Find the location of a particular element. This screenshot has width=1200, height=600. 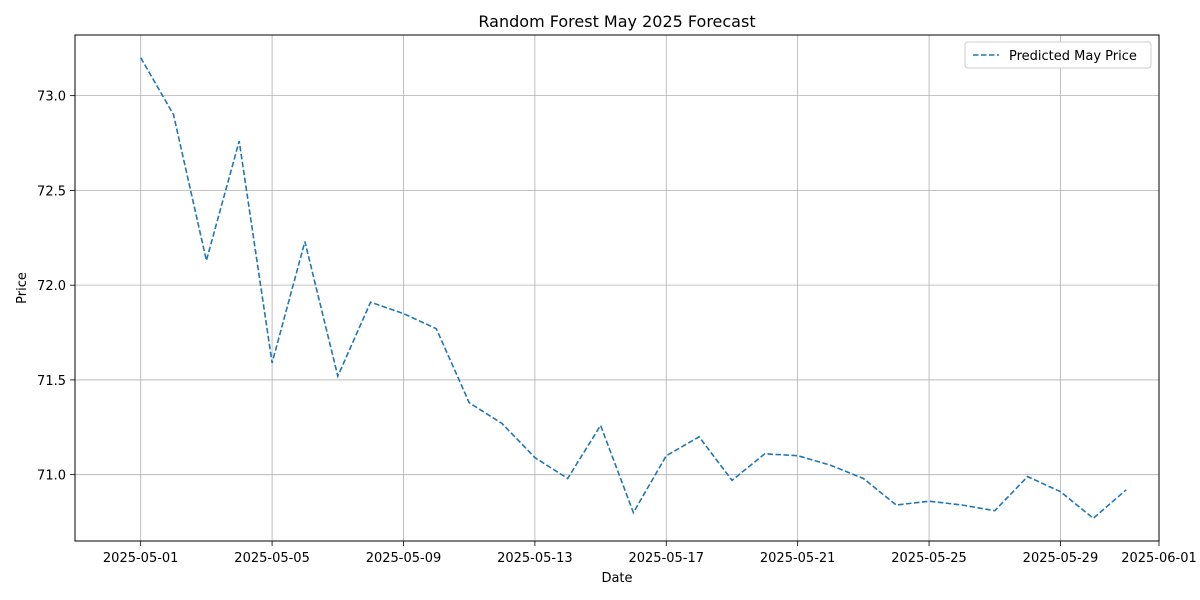

y-tick-label: 72.5 is located at coordinates (51, 191).